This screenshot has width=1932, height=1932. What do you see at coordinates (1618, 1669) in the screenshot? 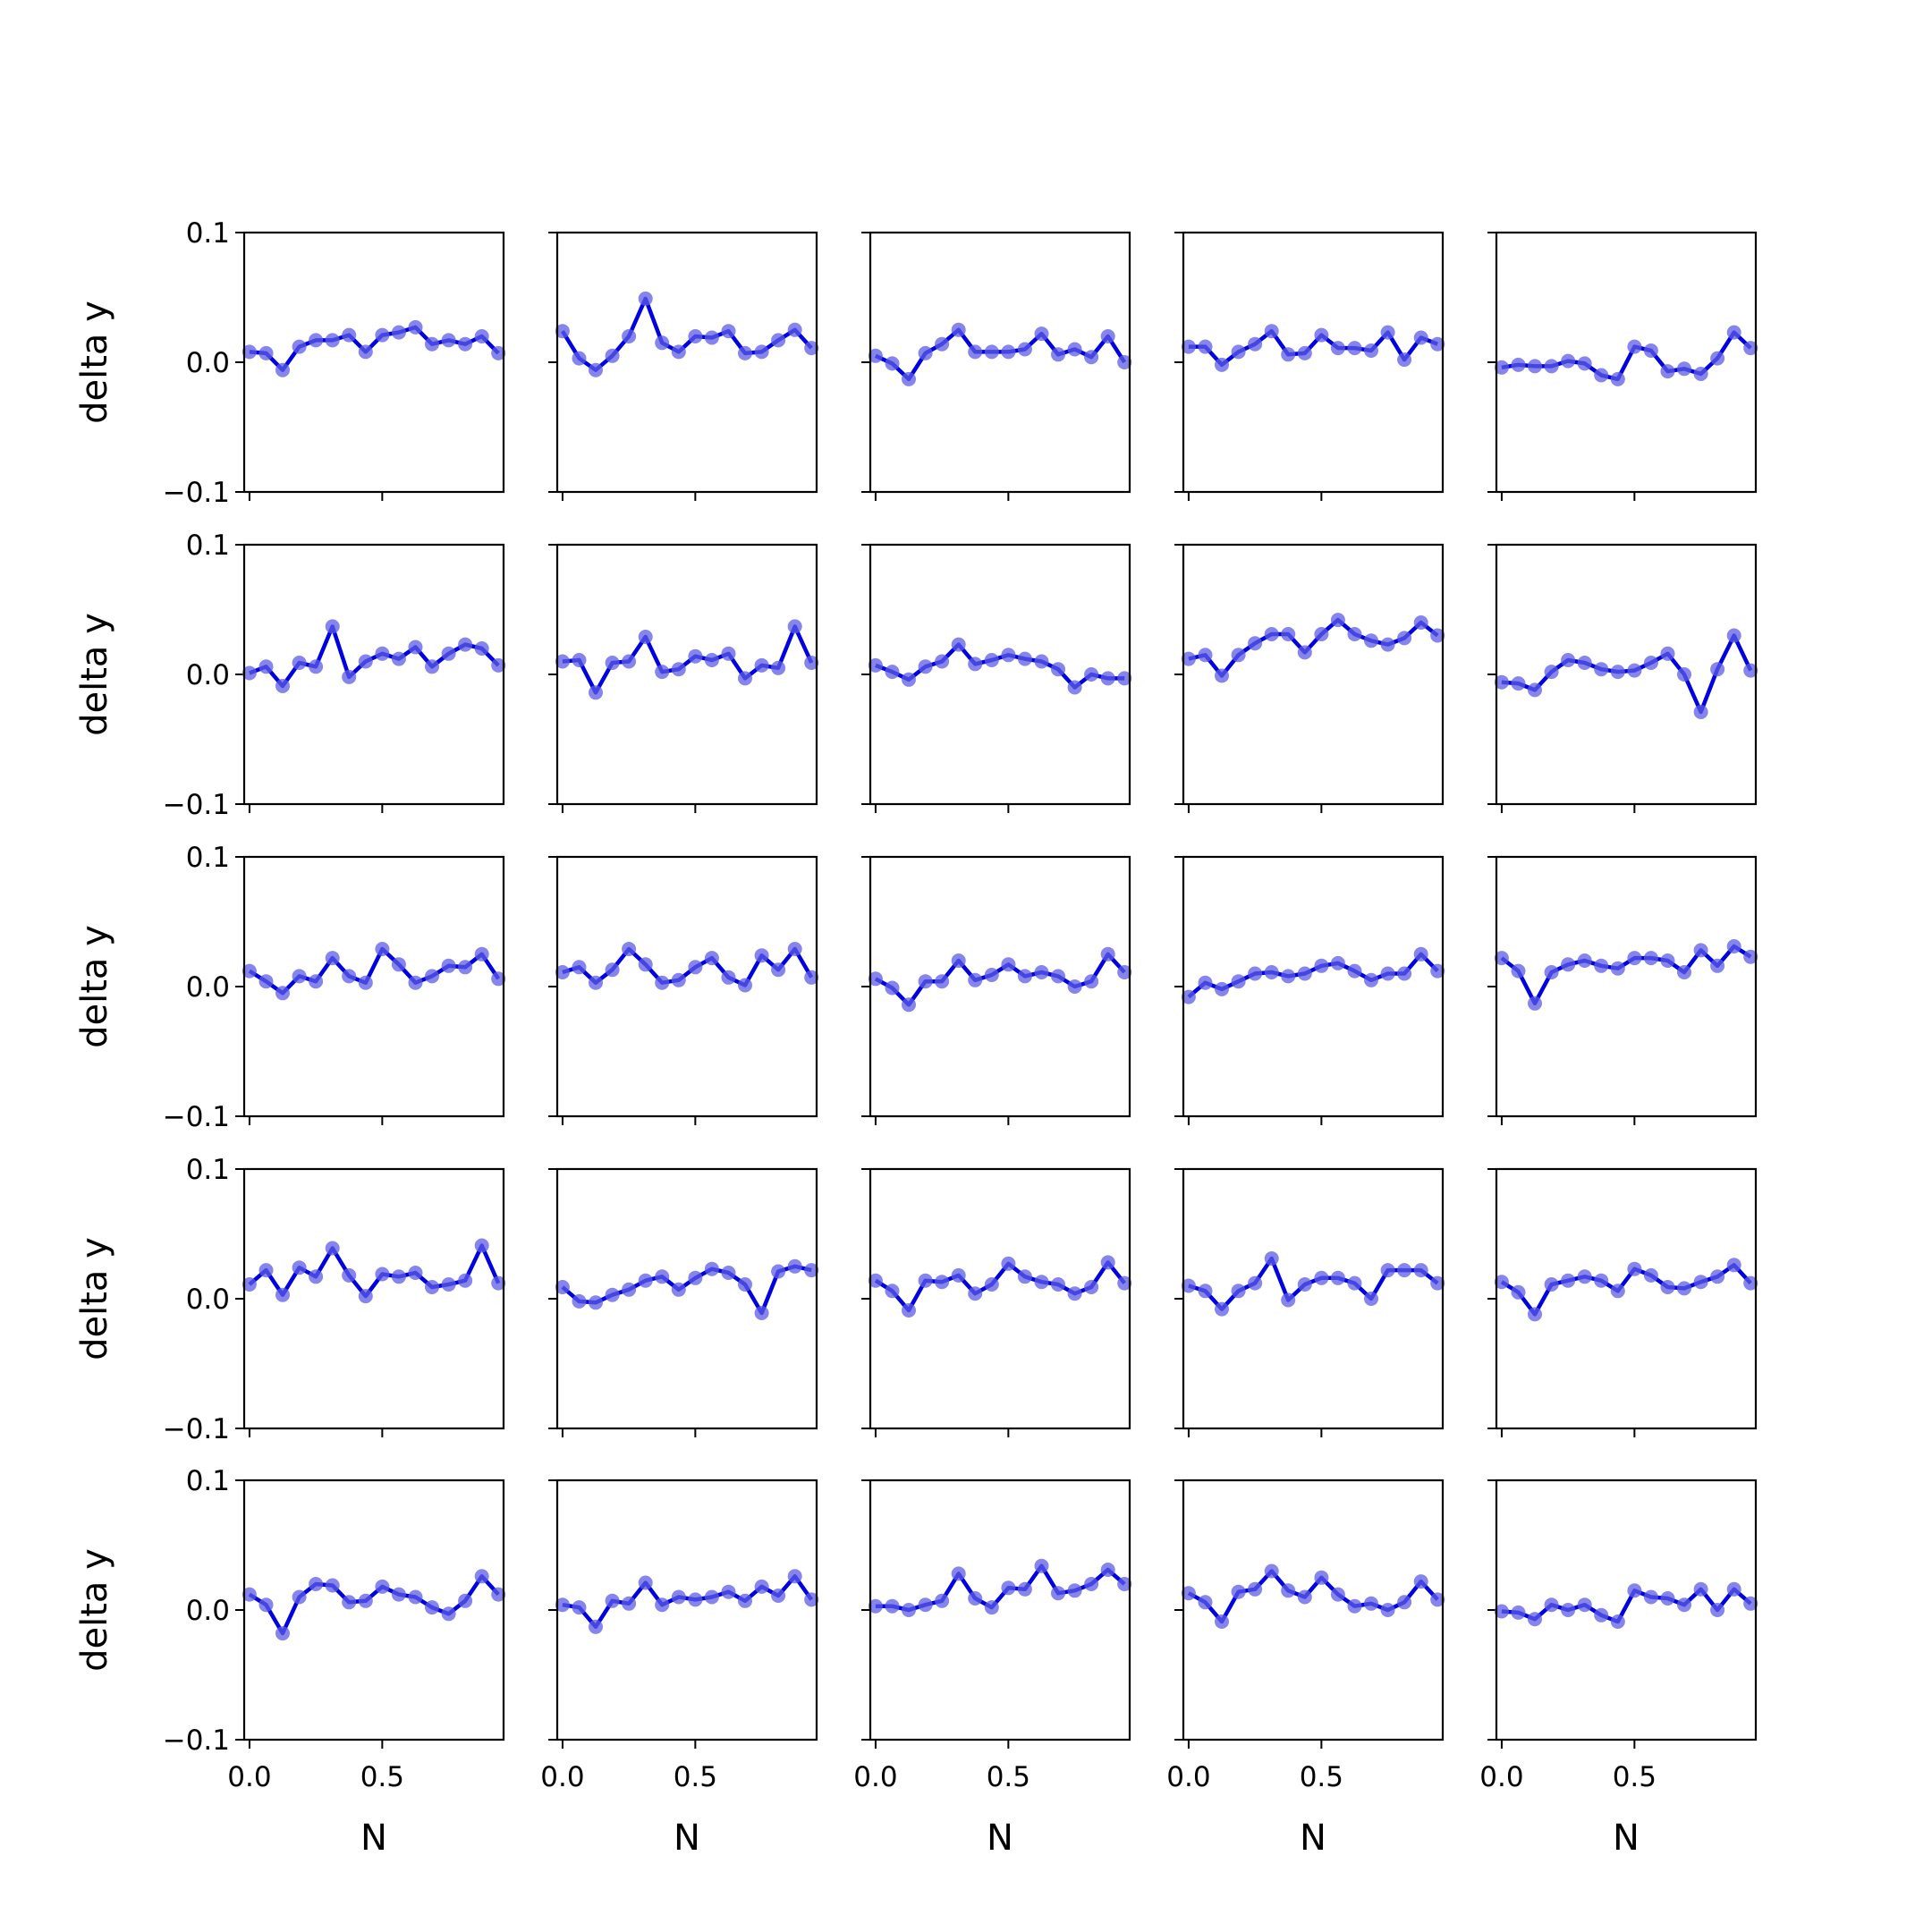
I see `panel-r5-c5: 0.0 0.5 N` at bounding box center [1618, 1669].